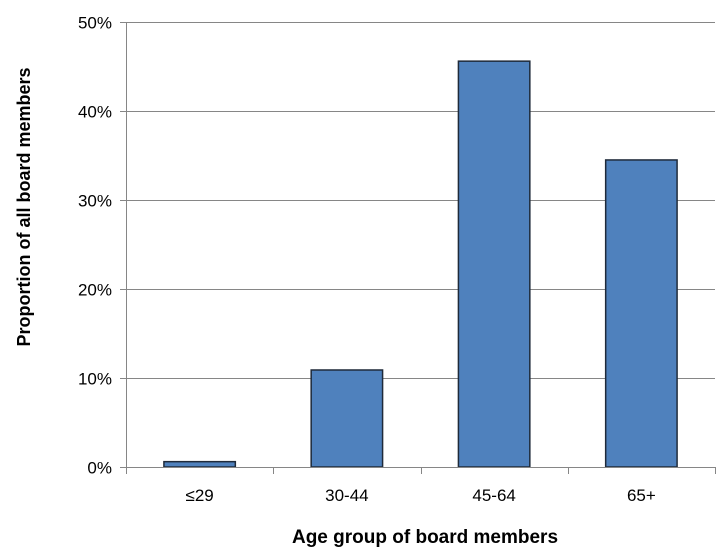  Describe the element at coordinates (346, 495) in the screenshot. I see `x-tick-label: 30-44` at that location.